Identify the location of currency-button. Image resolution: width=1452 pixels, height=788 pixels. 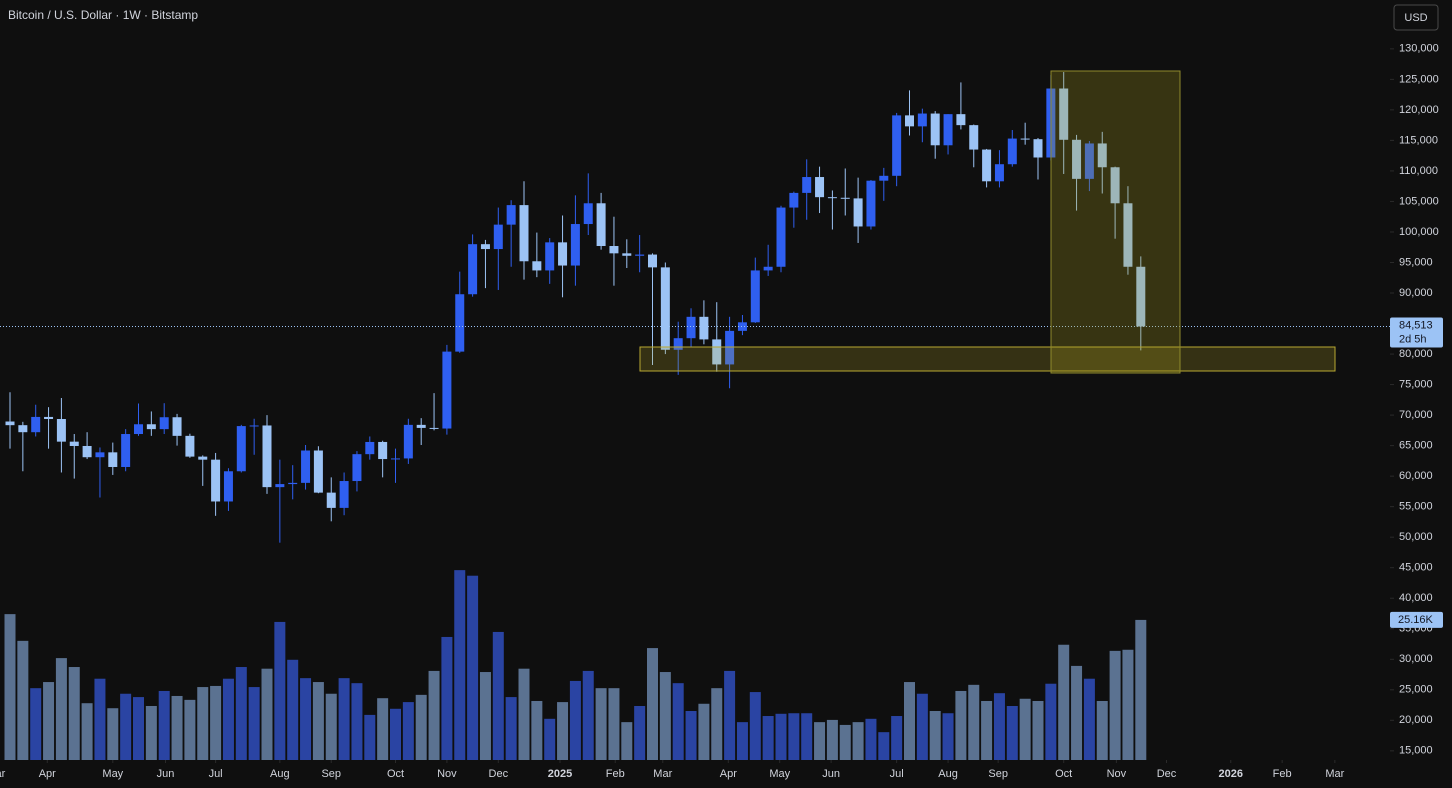
(1416, 17).